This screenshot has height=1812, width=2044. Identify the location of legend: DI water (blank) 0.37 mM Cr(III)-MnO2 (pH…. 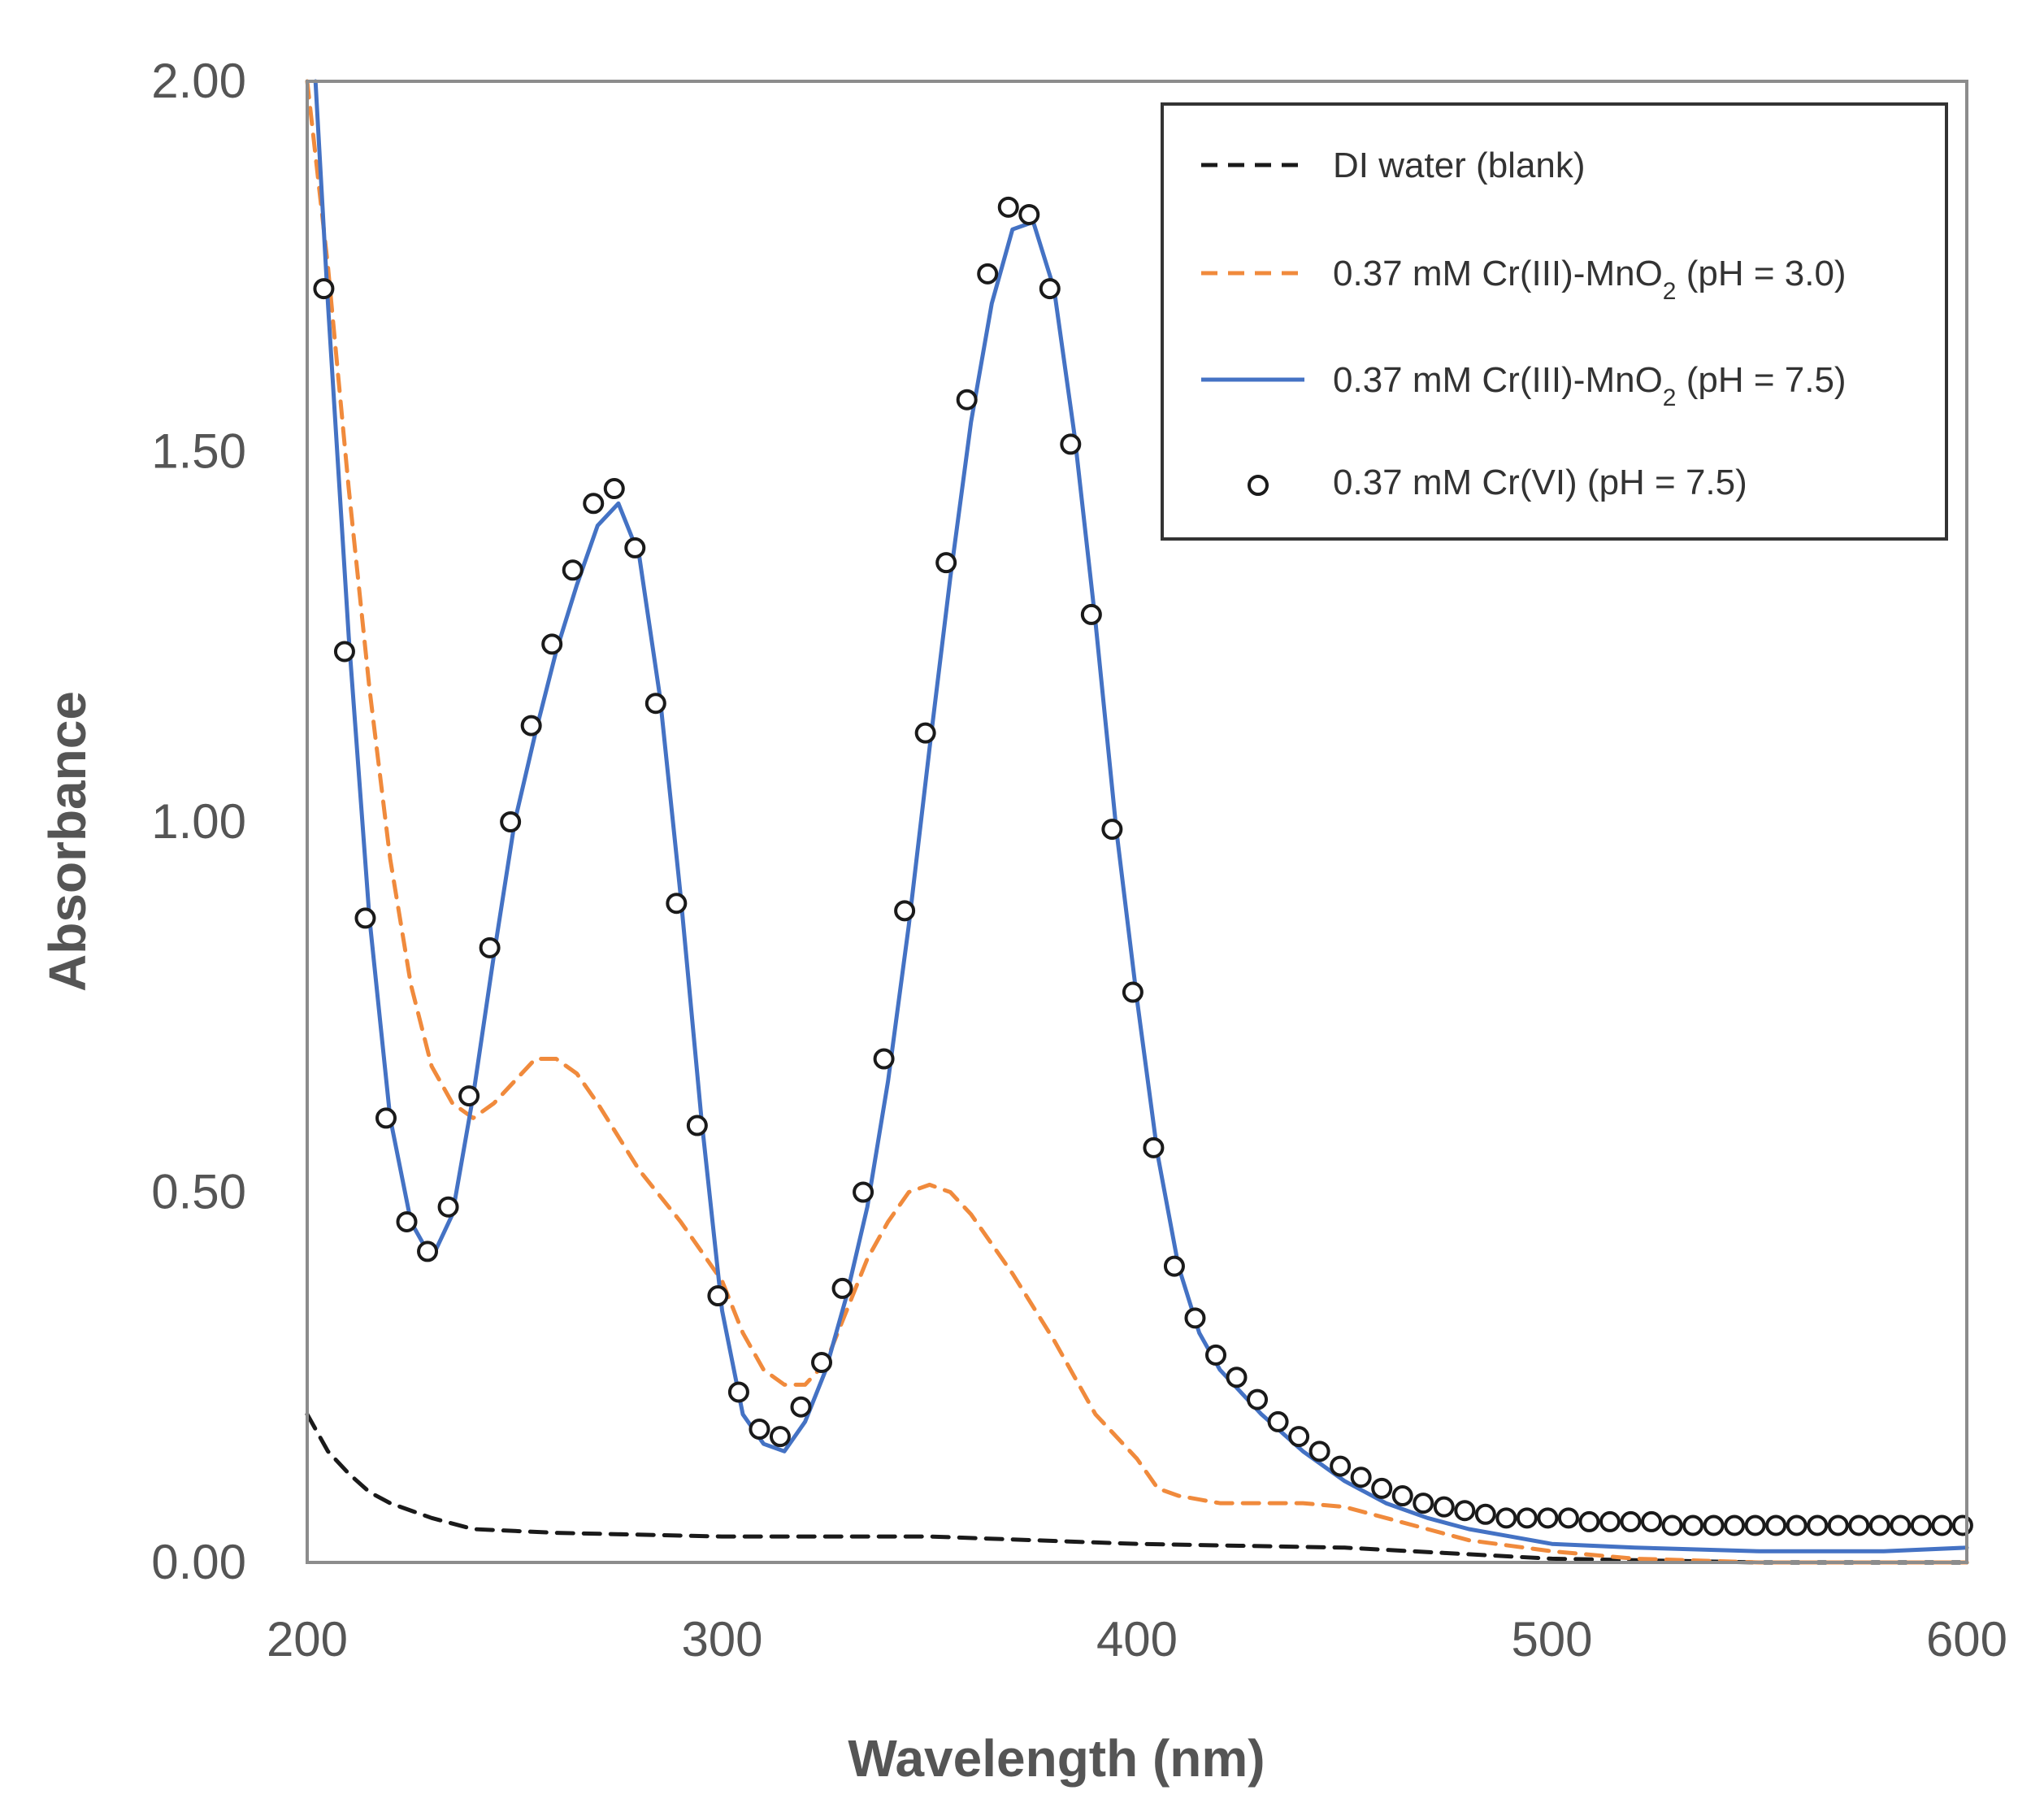
(1554, 321).